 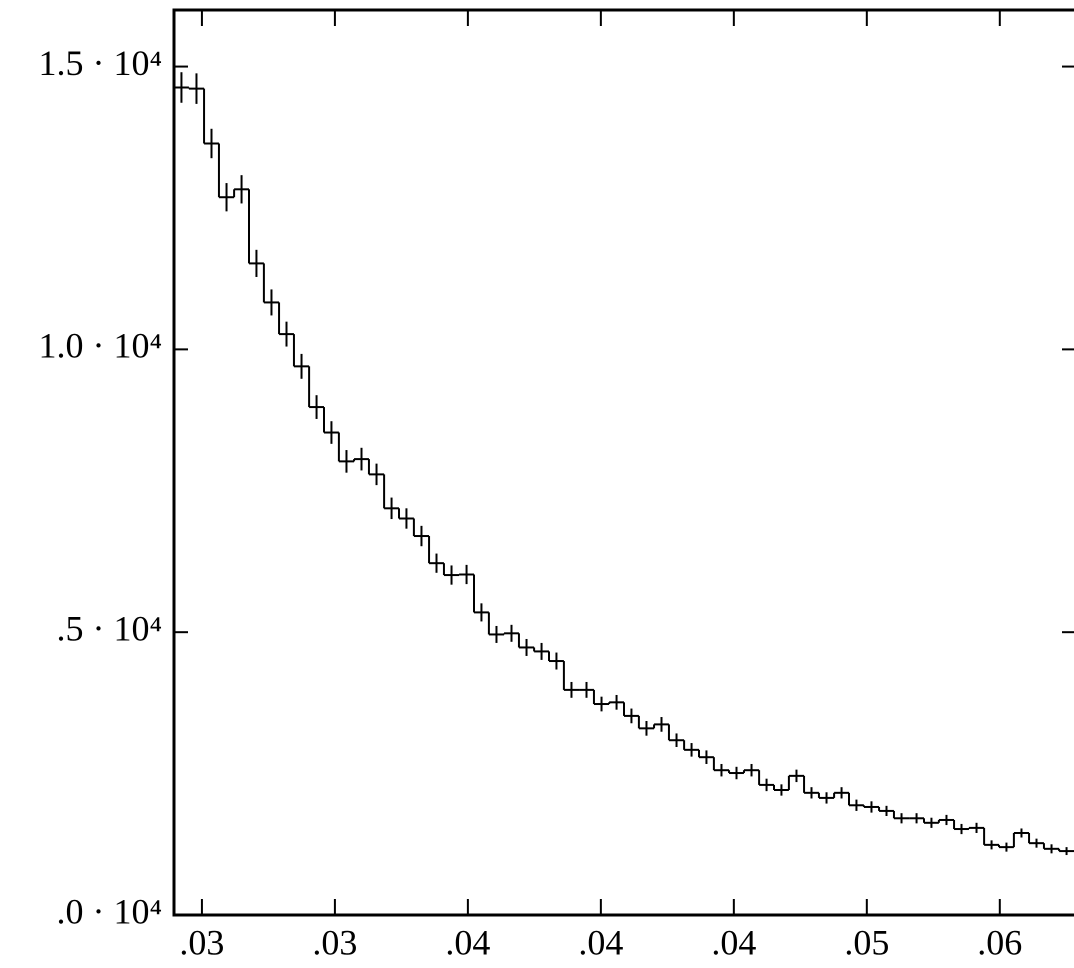 What do you see at coordinates (866, 942) in the screenshot?
I see `x-tick-label: .05` at bounding box center [866, 942].